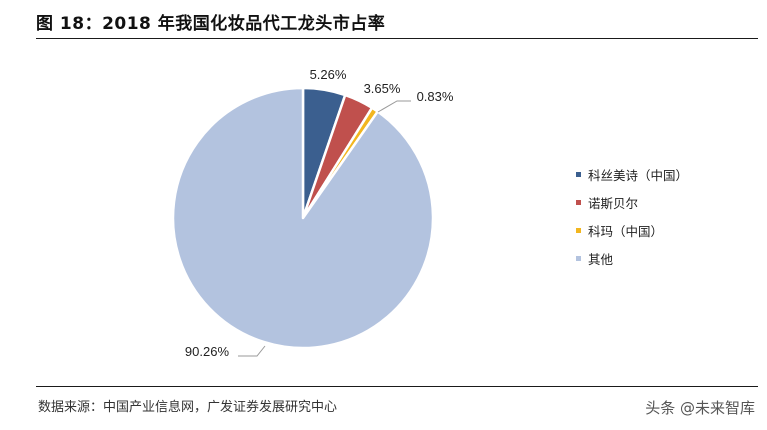  What do you see at coordinates (207, 351) in the screenshot?
I see `data-label: 90.26%` at bounding box center [207, 351].